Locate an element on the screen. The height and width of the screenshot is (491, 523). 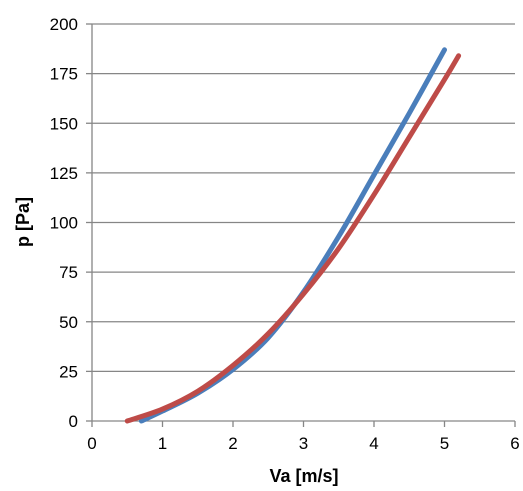
y-tick-label: 75 is located at coordinates (68, 272).